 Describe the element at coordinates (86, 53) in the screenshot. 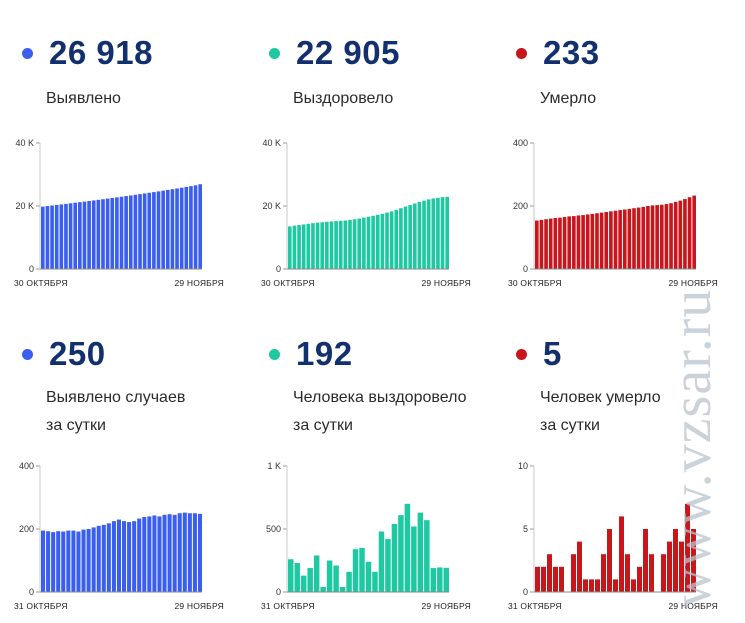

I see `stat-row: 26 918` at that location.